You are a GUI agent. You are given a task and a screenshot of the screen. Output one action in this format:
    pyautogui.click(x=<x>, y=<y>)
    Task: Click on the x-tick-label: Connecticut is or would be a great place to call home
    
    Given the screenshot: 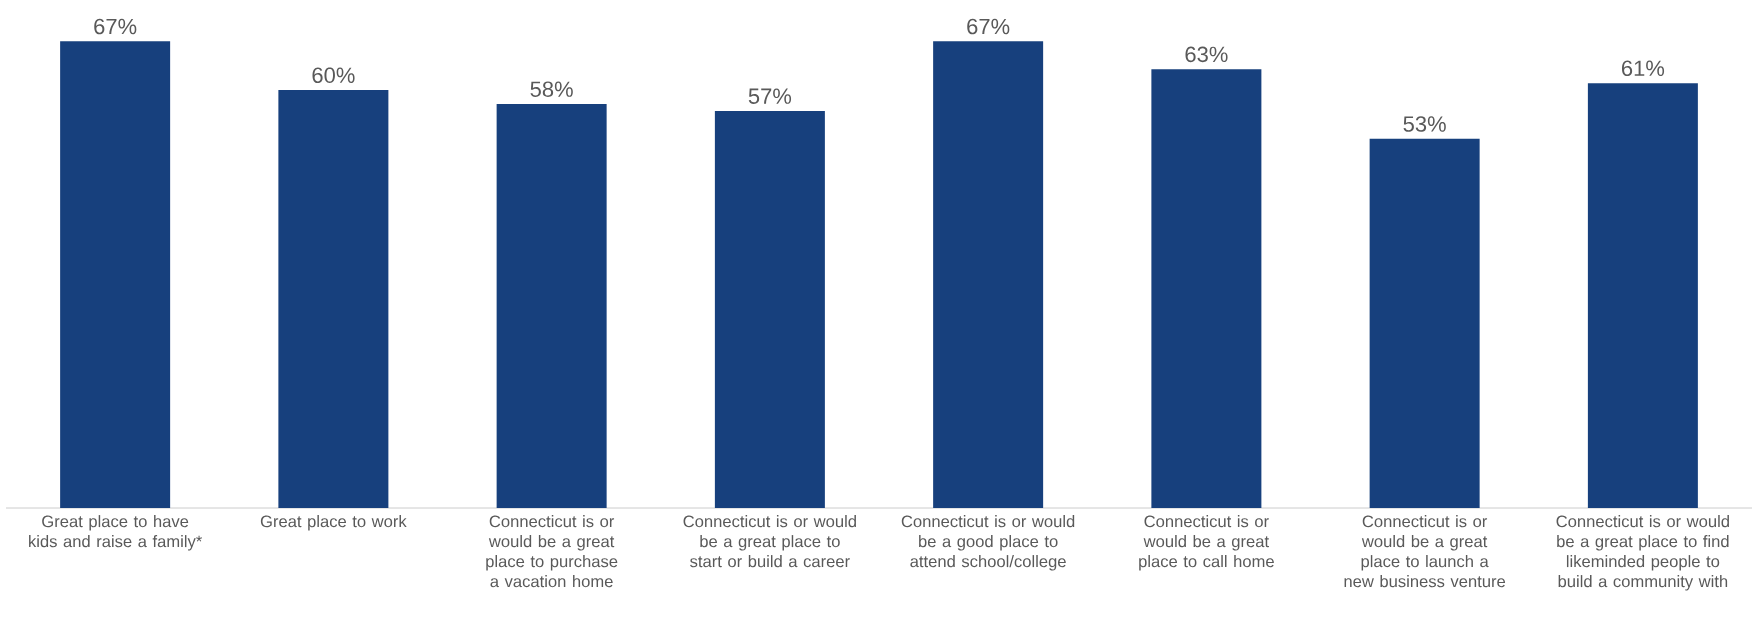 What is the action you would take?
    pyautogui.click(x=1206, y=543)
    